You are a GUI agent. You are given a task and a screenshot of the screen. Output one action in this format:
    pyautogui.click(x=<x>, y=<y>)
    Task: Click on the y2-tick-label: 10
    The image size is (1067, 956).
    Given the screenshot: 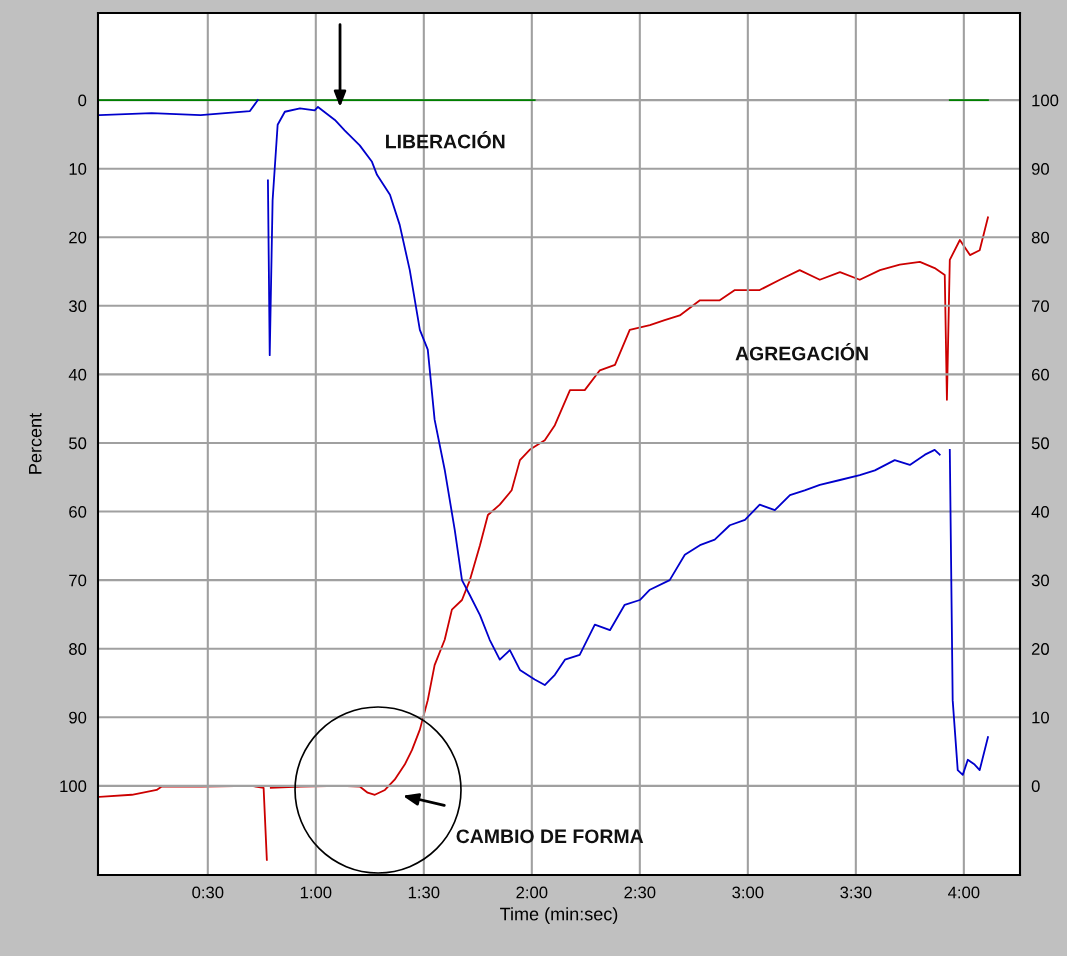 What is the action you would take?
    pyautogui.click(x=1040, y=717)
    